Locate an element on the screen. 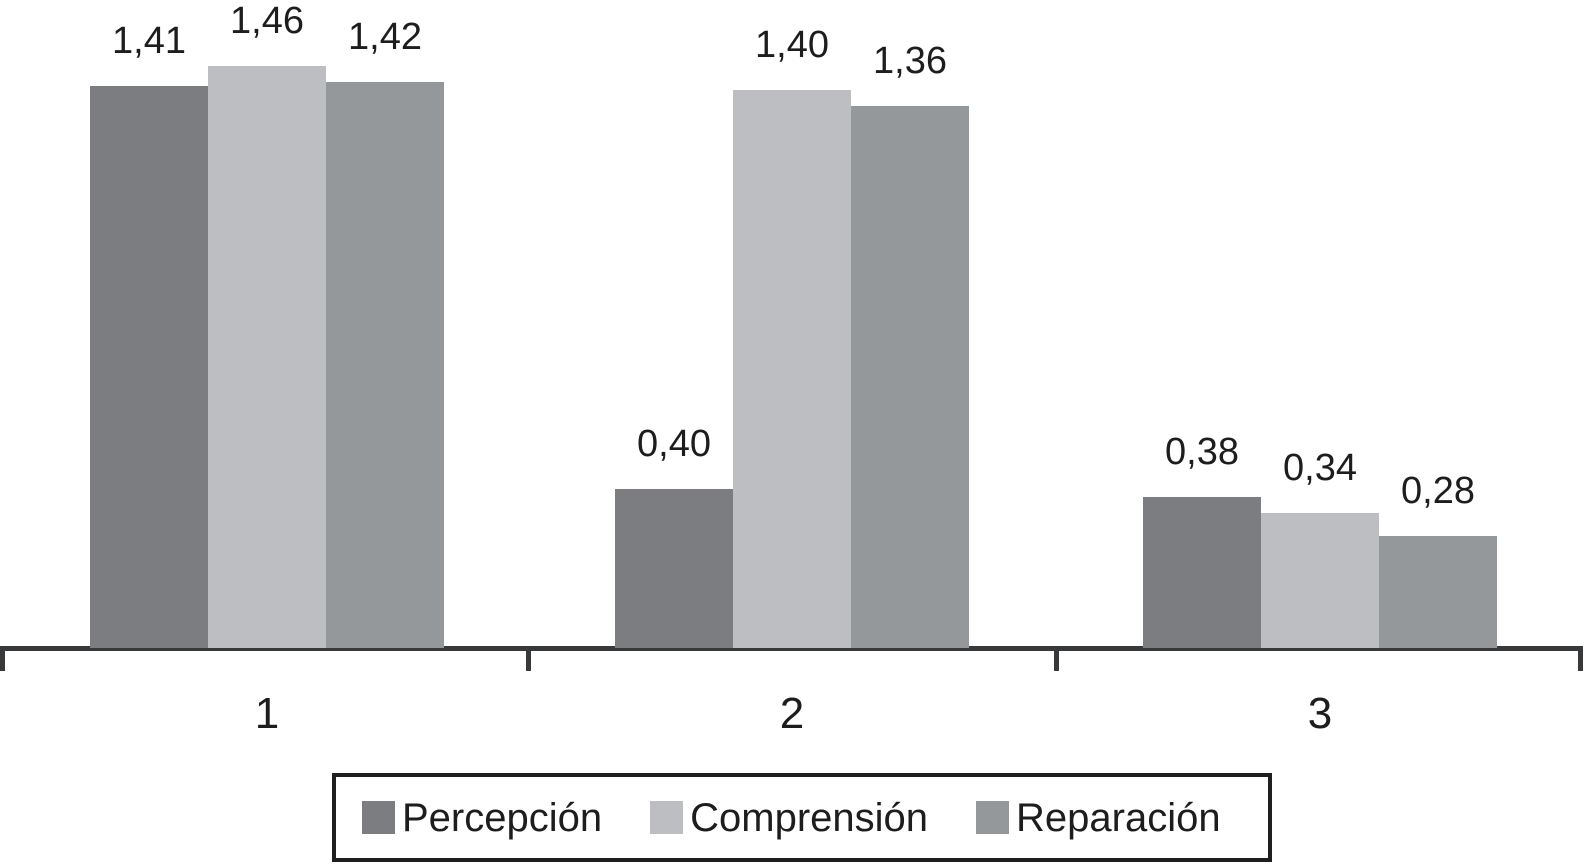 The image size is (1583, 866). legend: Percepción Comprensión Reparación is located at coordinates (802, 817).